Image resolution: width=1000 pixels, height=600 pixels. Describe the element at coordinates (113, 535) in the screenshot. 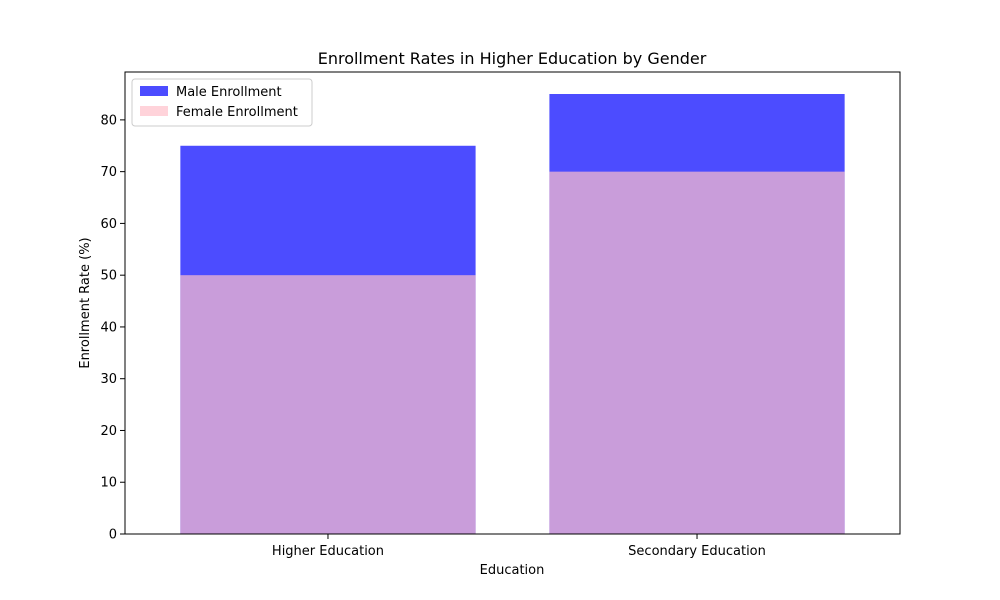

I see `y-tick-label: 0` at that location.